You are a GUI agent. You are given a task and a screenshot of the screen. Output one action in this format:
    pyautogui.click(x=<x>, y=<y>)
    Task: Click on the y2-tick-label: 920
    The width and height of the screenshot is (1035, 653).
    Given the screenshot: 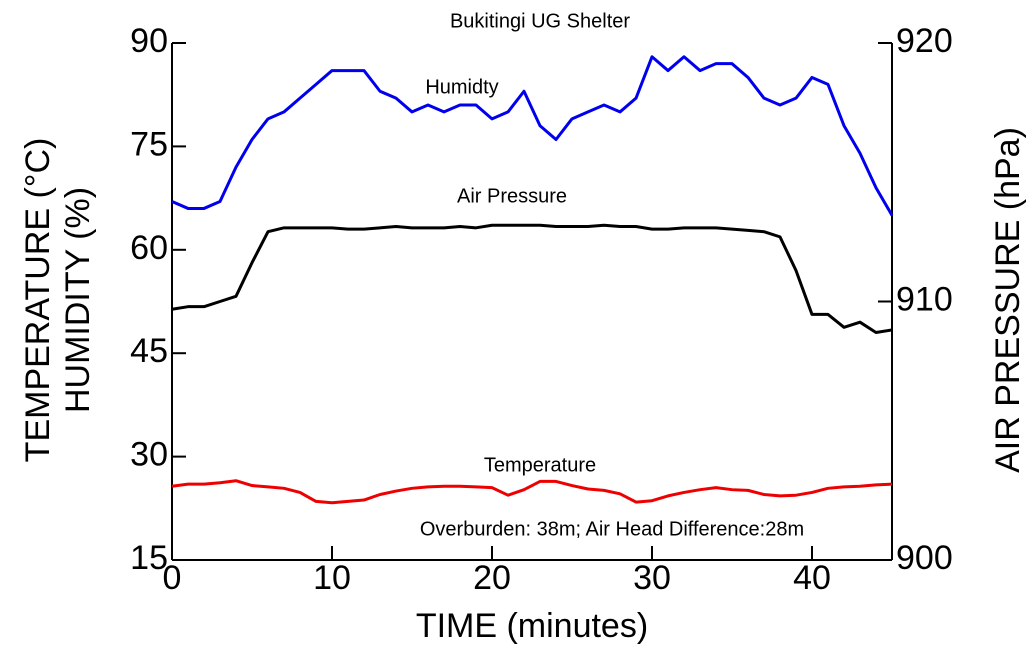 What is the action you would take?
    pyautogui.click(x=924, y=41)
    